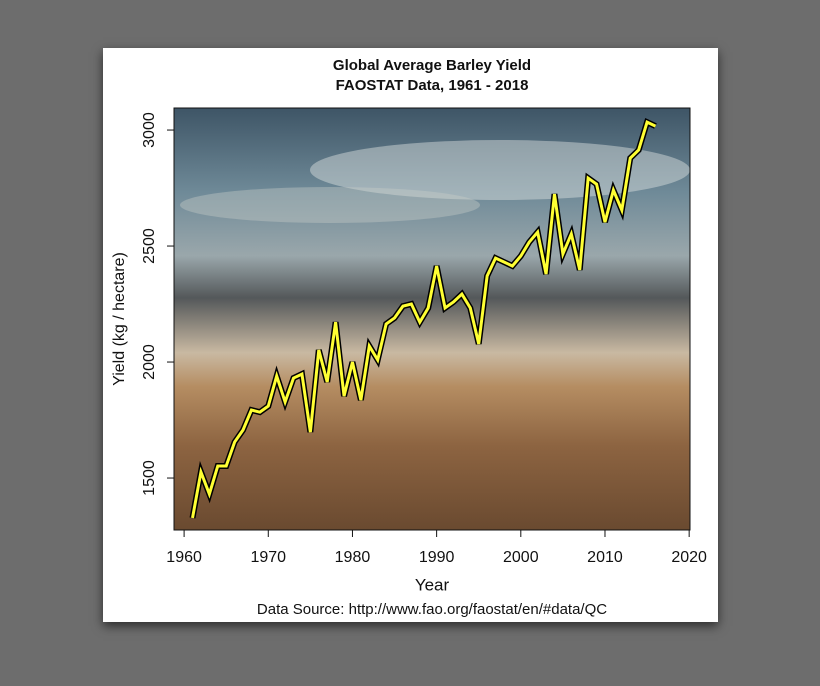 Image resolution: width=820 pixels, height=686 pixels. What do you see at coordinates (149, 478) in the screenshot?
I see `y-tick-label: 1500` at bounding box center [149, 478].